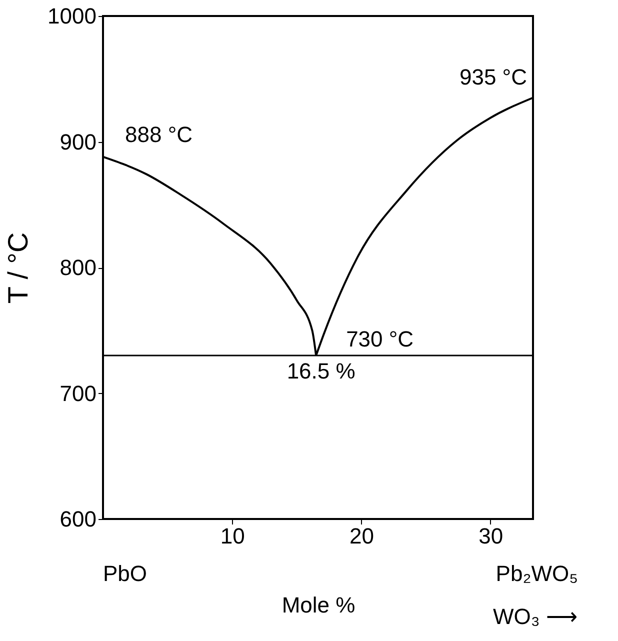 This screenshot has height=641, width=618. I want to click on y-axis-title: T / °C, so click(18, 268).